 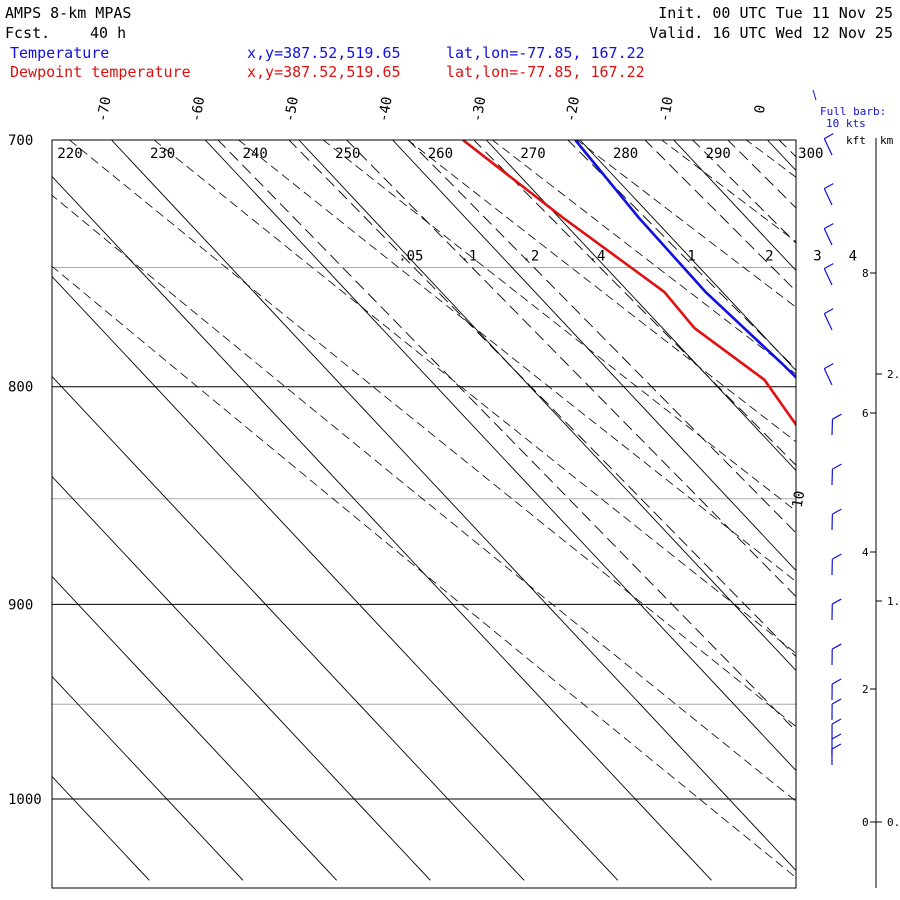 What do you see at coordinates (667, 109) in the screenshot?
I see `temperature-tick-label: -10` at bounding box center [667, 109].